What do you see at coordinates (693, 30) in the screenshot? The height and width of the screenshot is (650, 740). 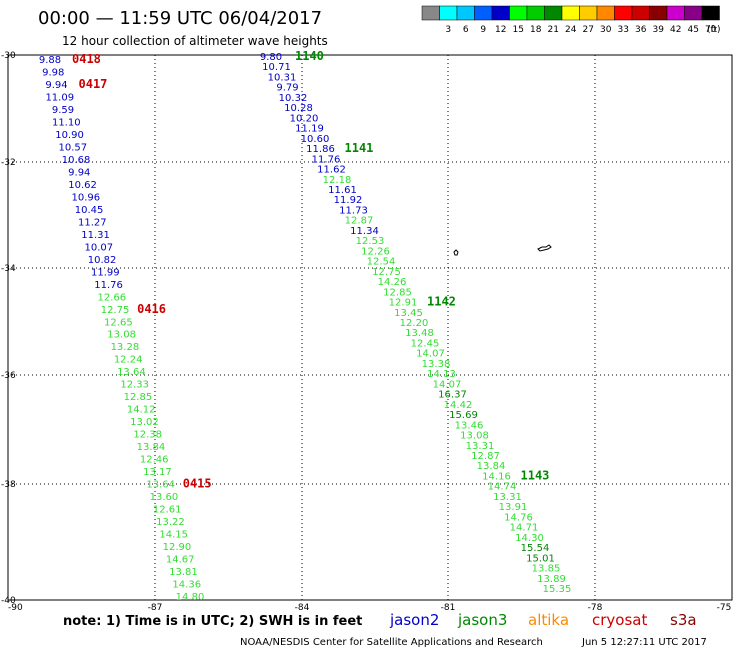 I see `legend-tick-label: 45` at bounding box center [693, 30].